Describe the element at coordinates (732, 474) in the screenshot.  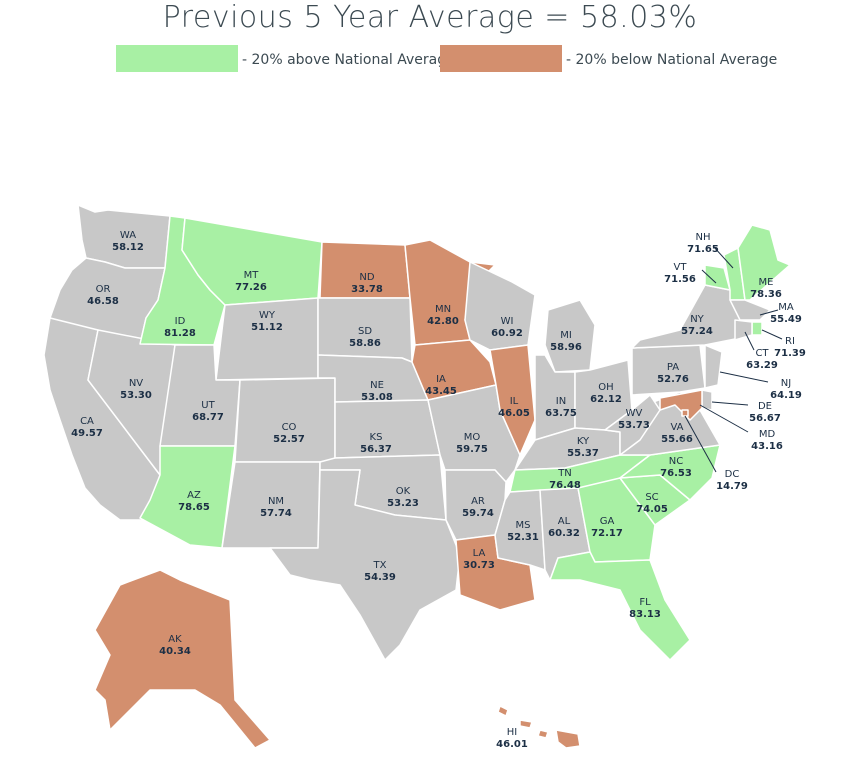
I see `state-abbr-dc: DC` at that location.